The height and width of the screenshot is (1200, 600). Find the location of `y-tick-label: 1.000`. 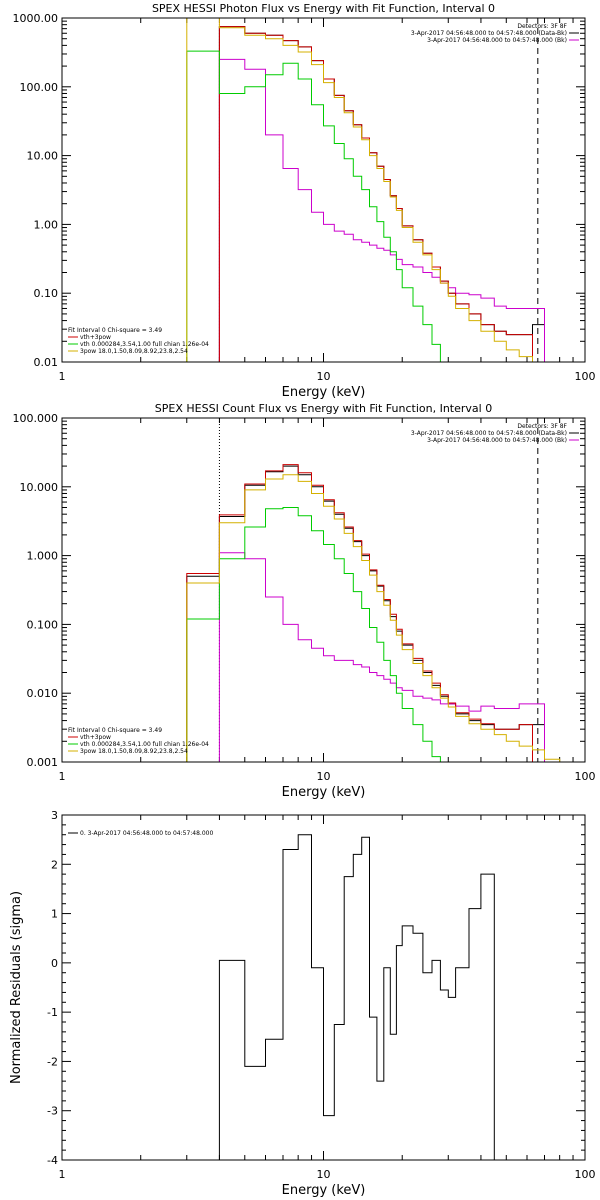

y-tick-label: 1.000 is located at coordinates (43, 556).